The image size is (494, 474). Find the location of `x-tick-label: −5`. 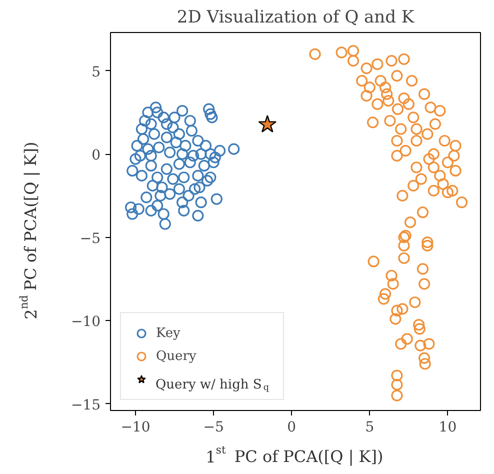

x-tick-label: −5 is located at coordinates (213, 428).